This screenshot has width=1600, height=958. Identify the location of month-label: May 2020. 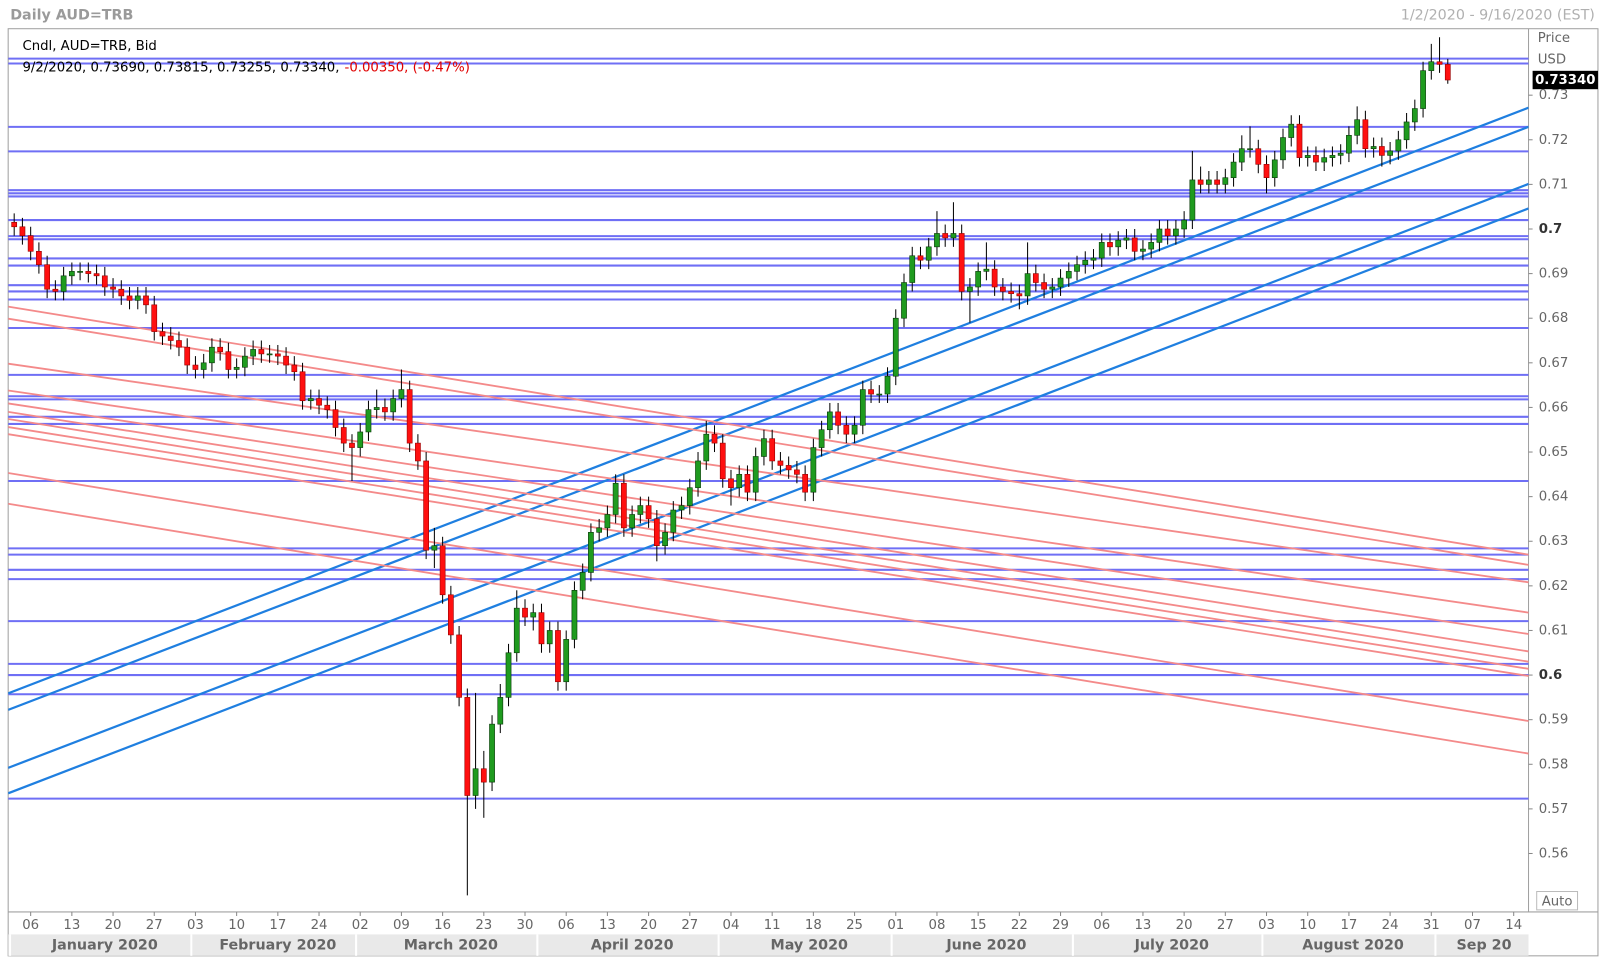
(810, 946).